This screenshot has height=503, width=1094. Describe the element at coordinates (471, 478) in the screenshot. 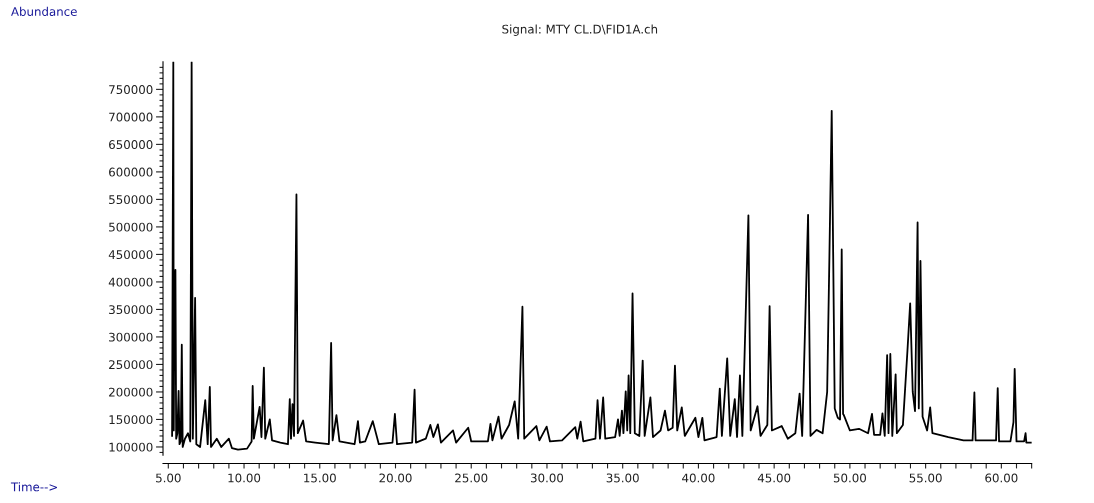

I see `x-tick-label: 25.00` at that location.